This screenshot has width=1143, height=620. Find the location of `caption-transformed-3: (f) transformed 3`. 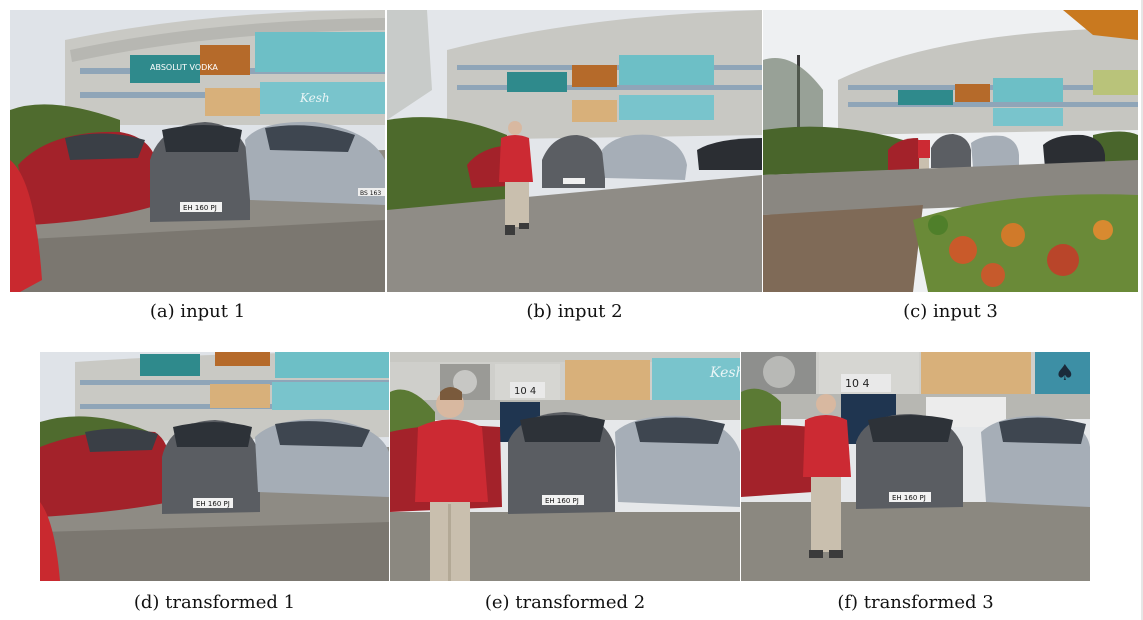

caption-transformed-3: (f) transformed 3 is located at coordinates (915, 602).